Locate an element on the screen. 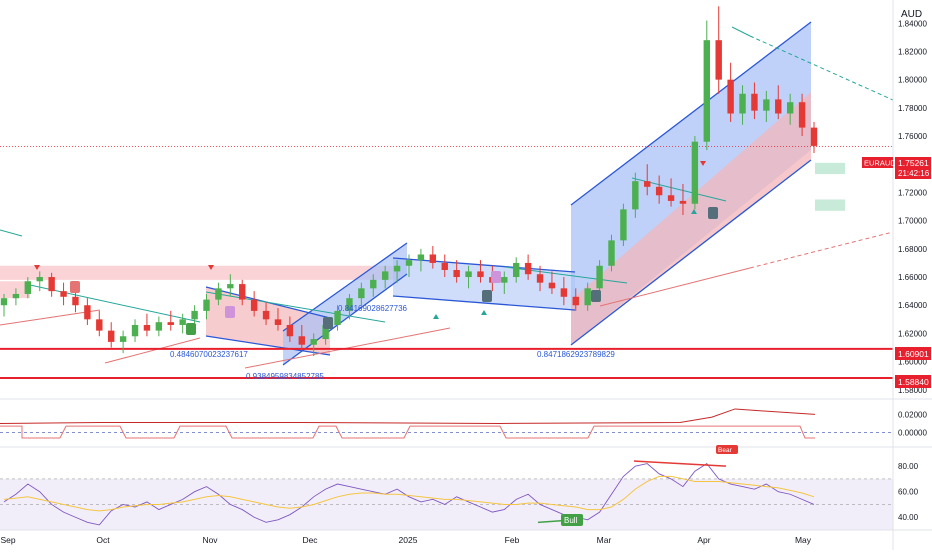 The width and height of the screenshot is (932, 555). last-price-tag: EURAUD 1.75261 21:42:16 is located at coordinates (896, 168).